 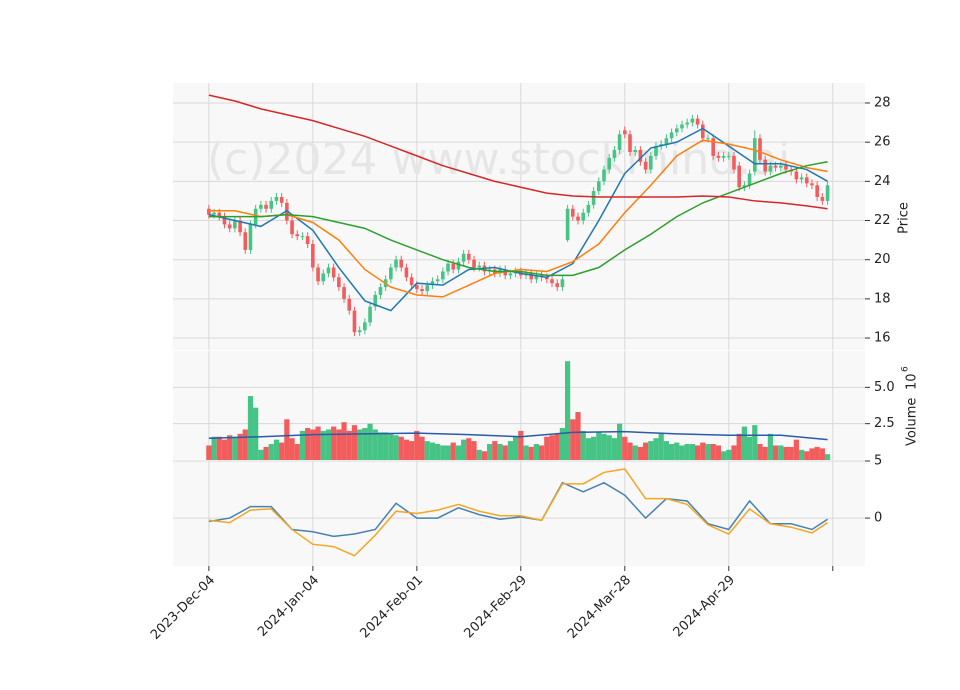 What do you see at coordinates (599, 607) in the screenshot?
I see `x-tick-label: 2024-Mar-28` at bounding box center [599, 607].